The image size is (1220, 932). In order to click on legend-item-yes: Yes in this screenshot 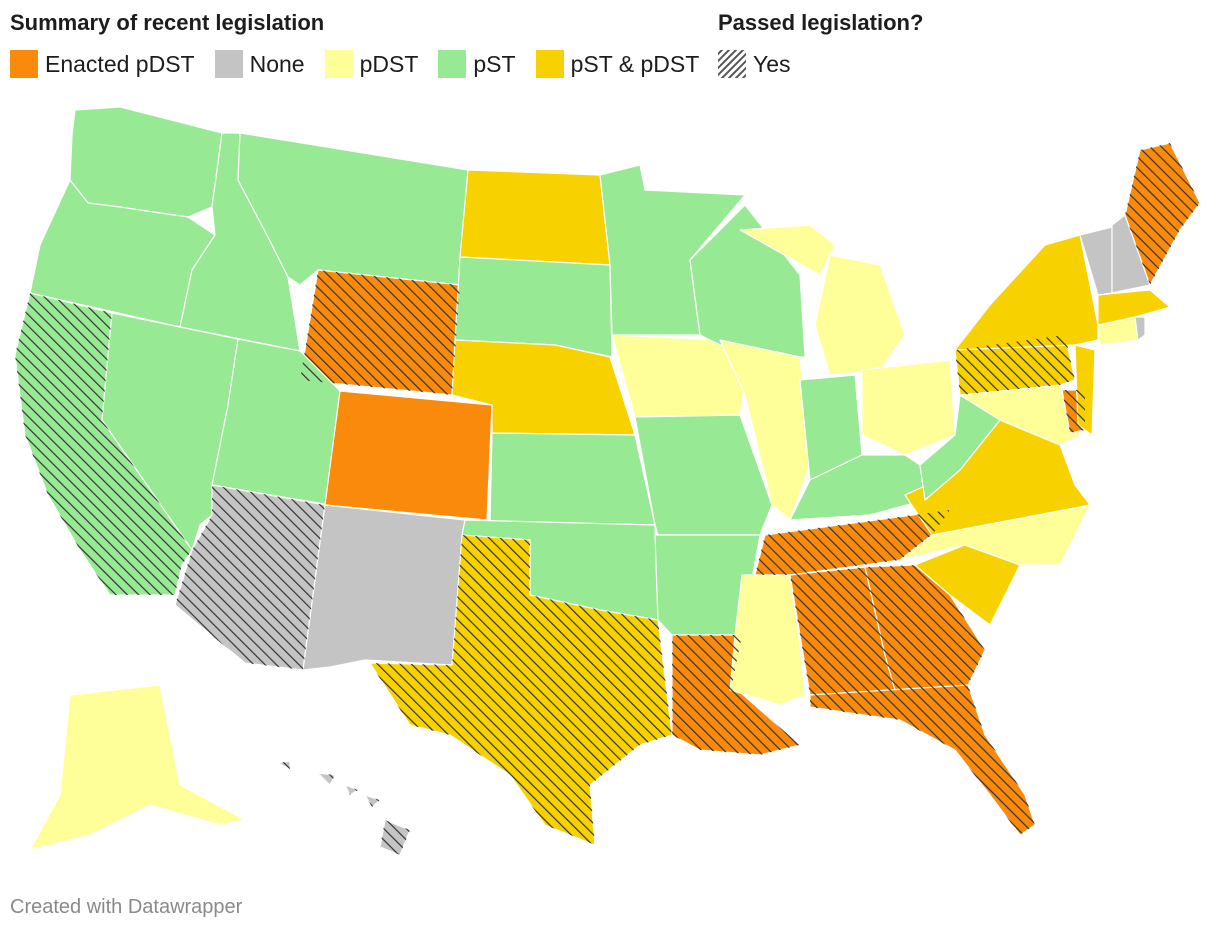, I will do `click(754, 64)`.